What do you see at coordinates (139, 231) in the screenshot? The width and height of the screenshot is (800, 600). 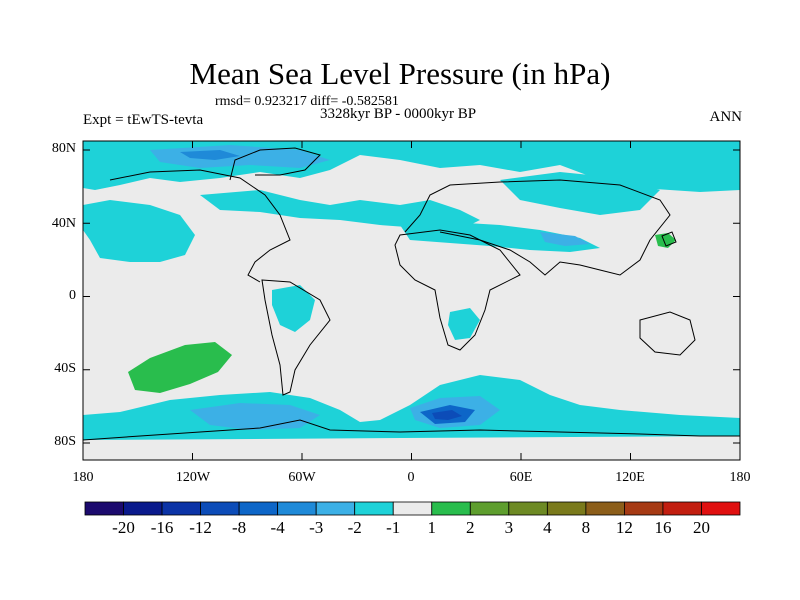 I see `north-pacific-negative` at bounding box center [139, 231].